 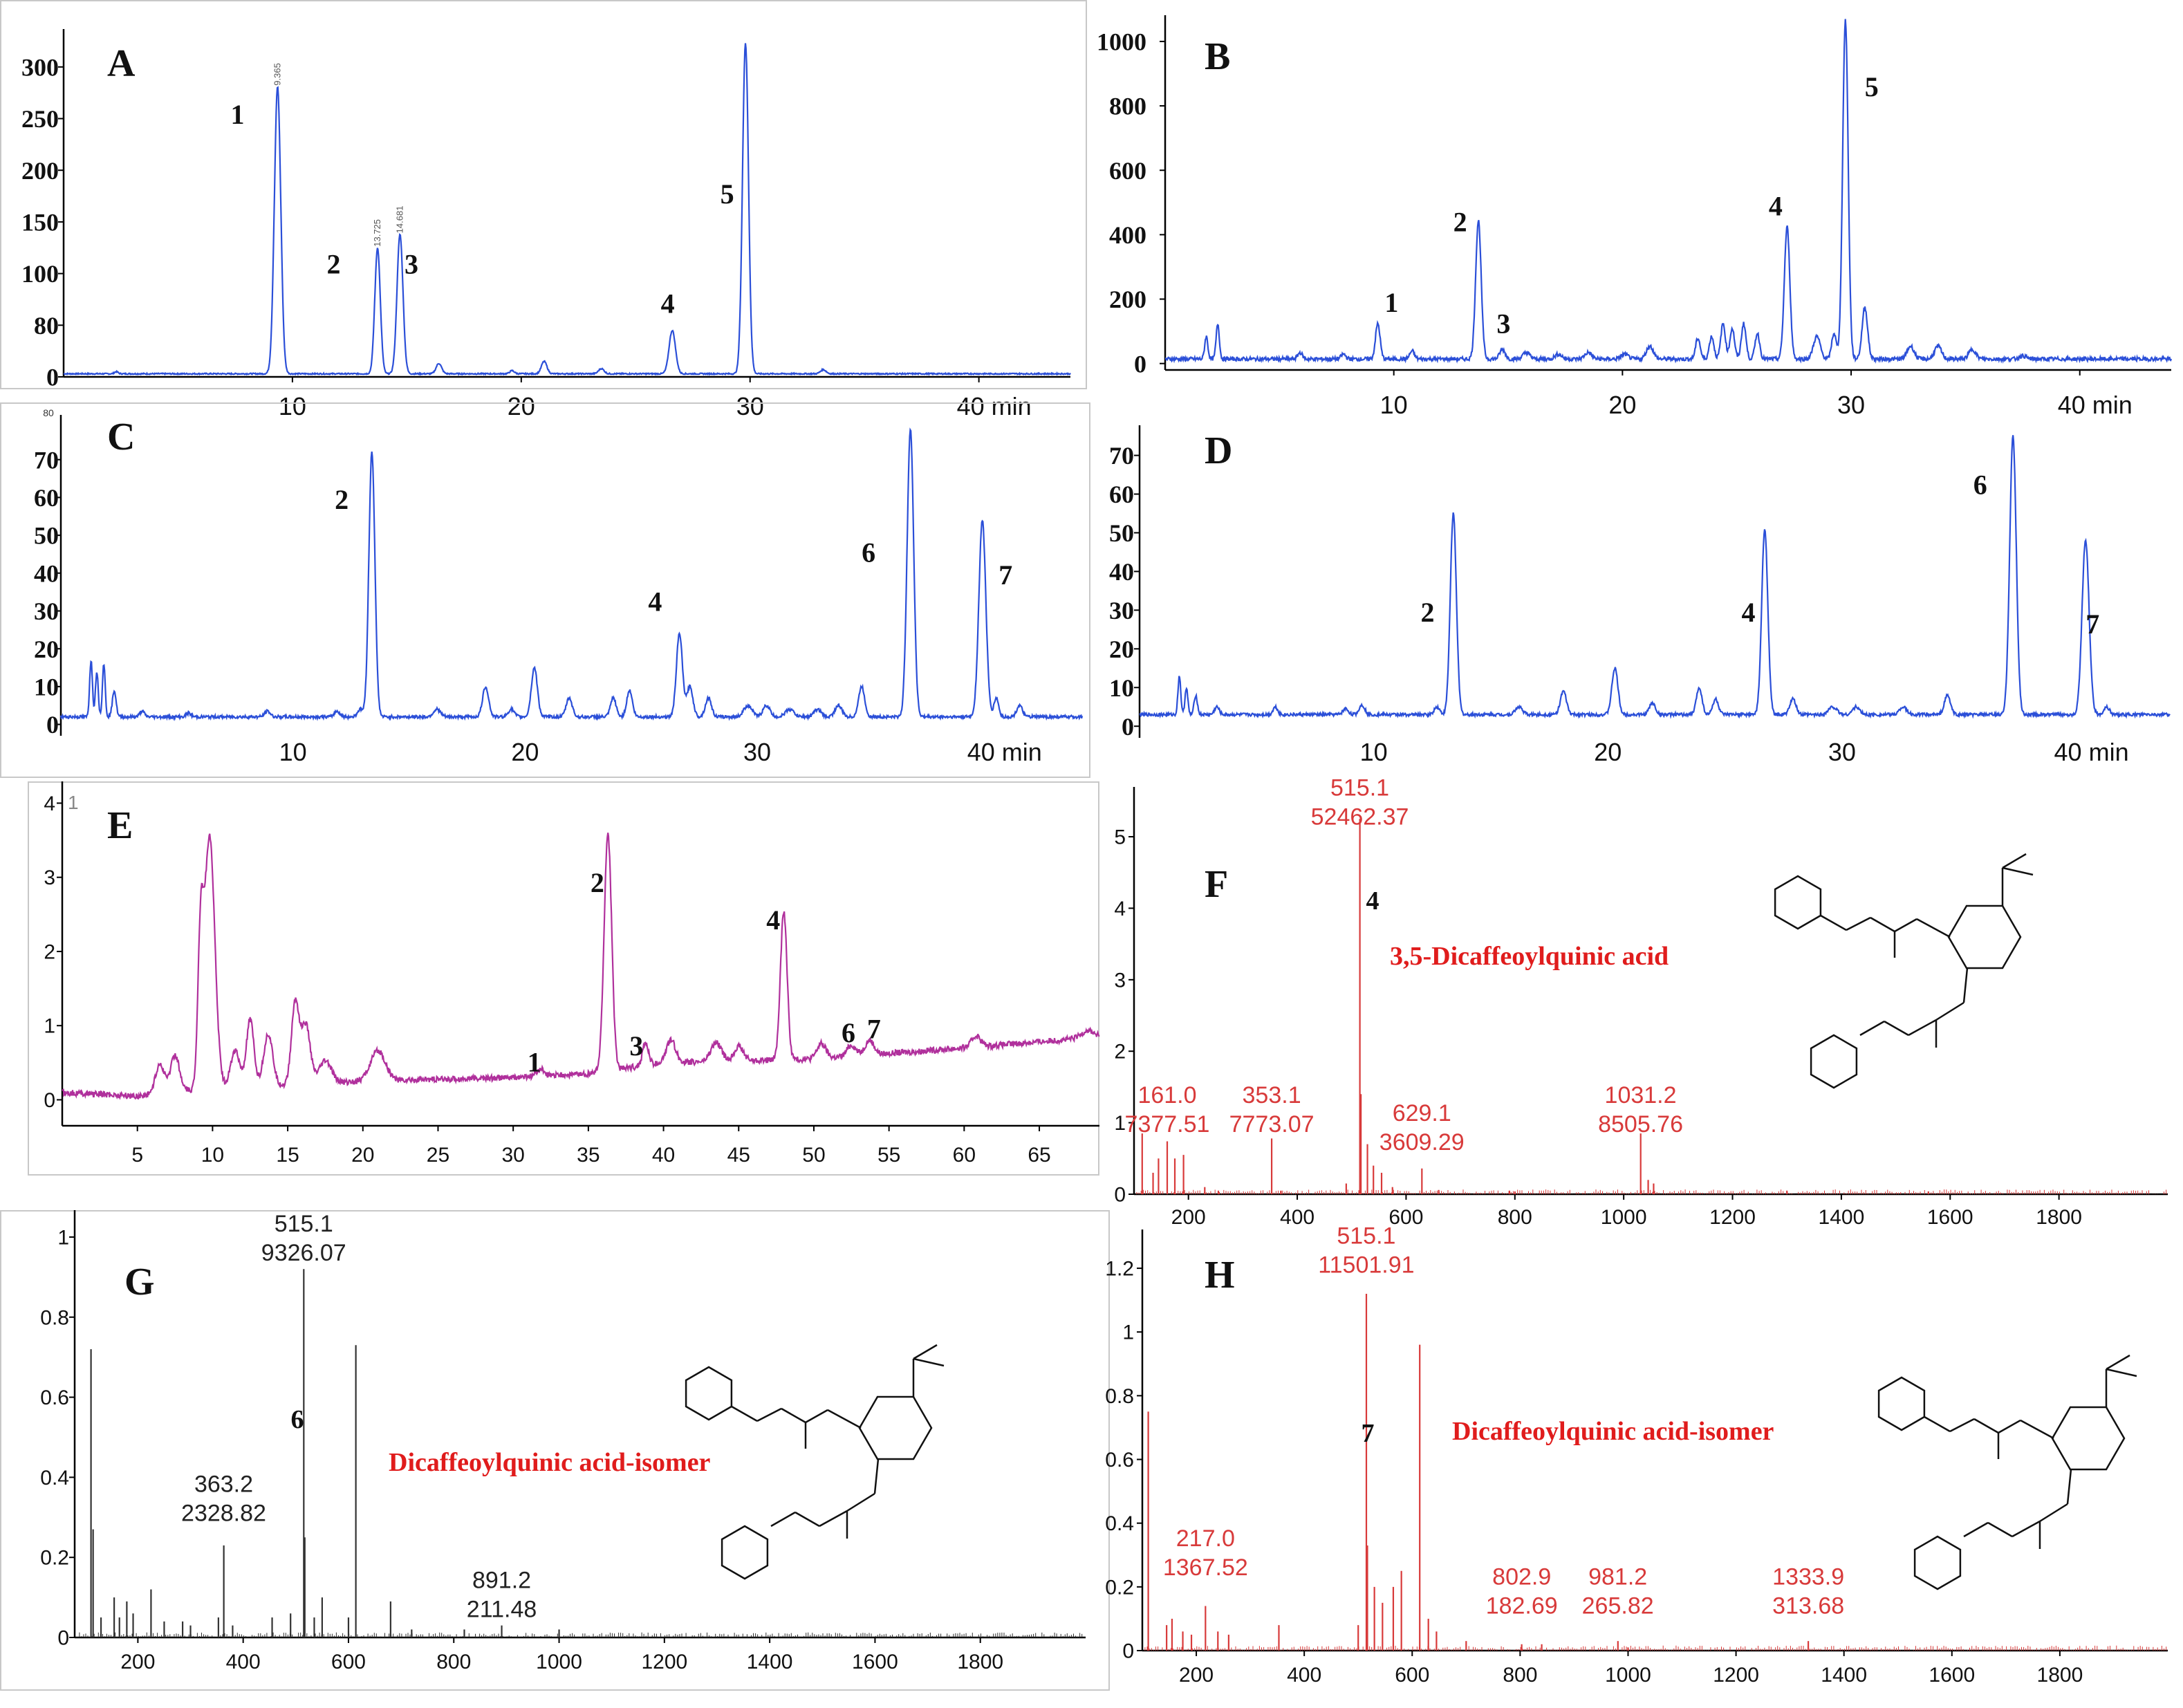 What do you see at coordinates (1641, 1095) in the screenshot?
I see `annotation-mz: 1031.2` at bounding box center [1641, 1095].